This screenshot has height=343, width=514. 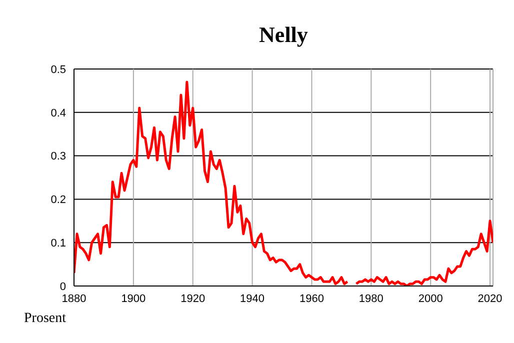 What do you see at coordinates (371, 298) in the screenshot?
I see `x-tick-label: 1980` at bounding box center [371, 298].